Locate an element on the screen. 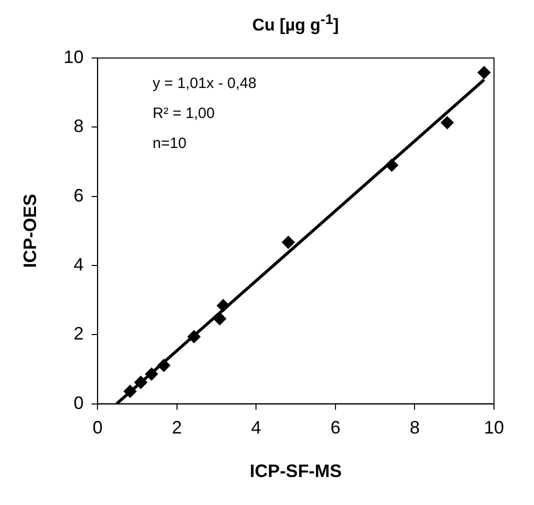  annotation: y = 1,01x - 0,48 is located at coordinates (204, 83).